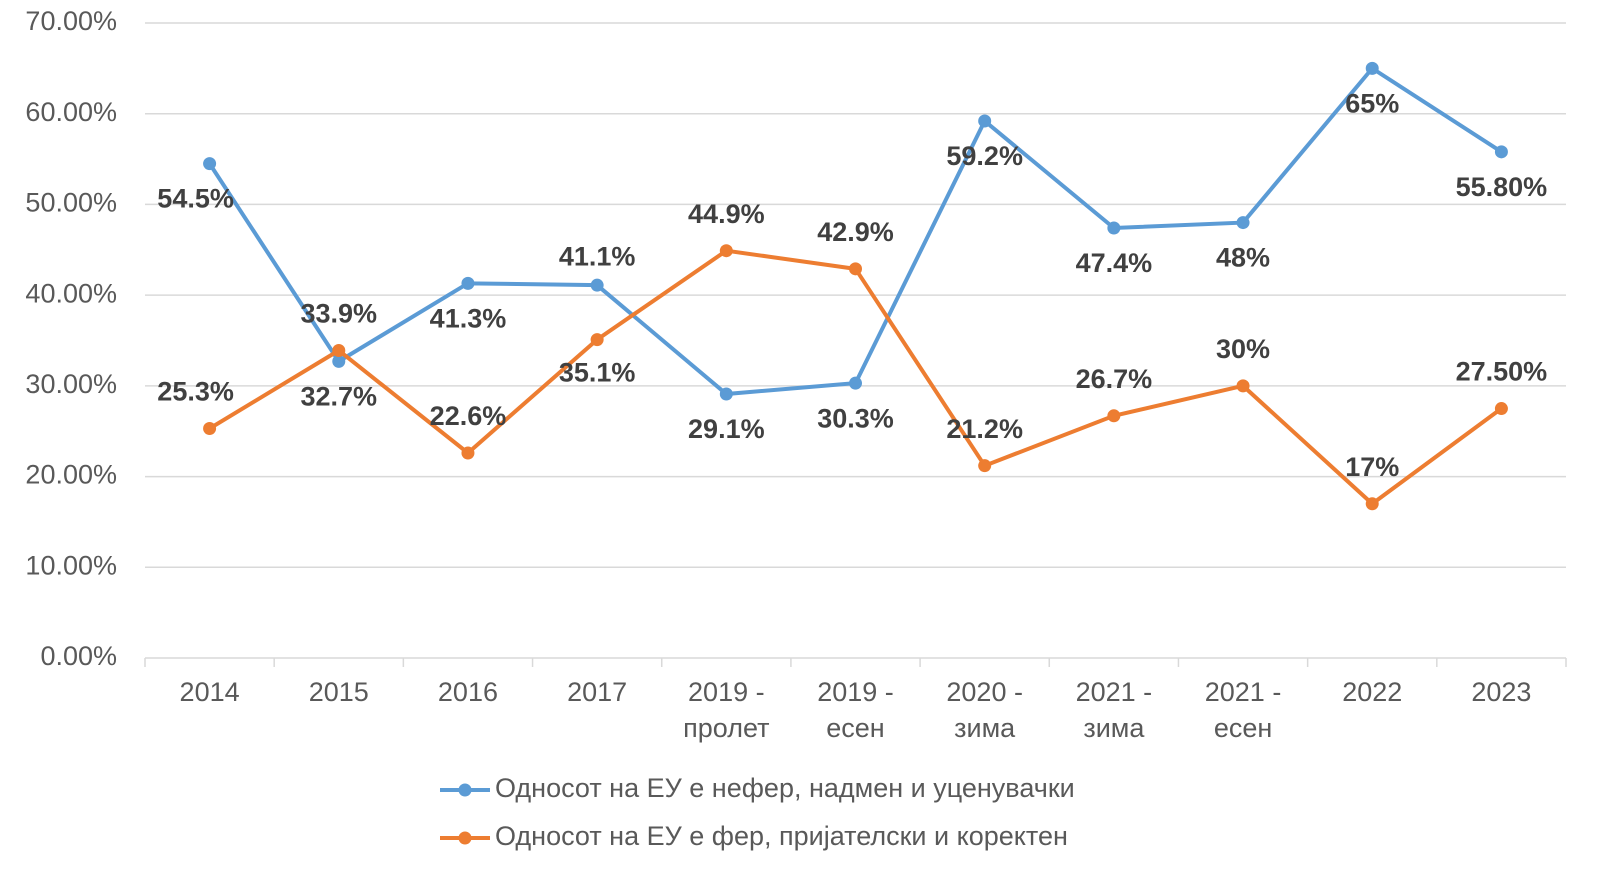  Describe the element at coordinates (1372, 467) in the screenshot. I see `data-label: 17%` at that location.